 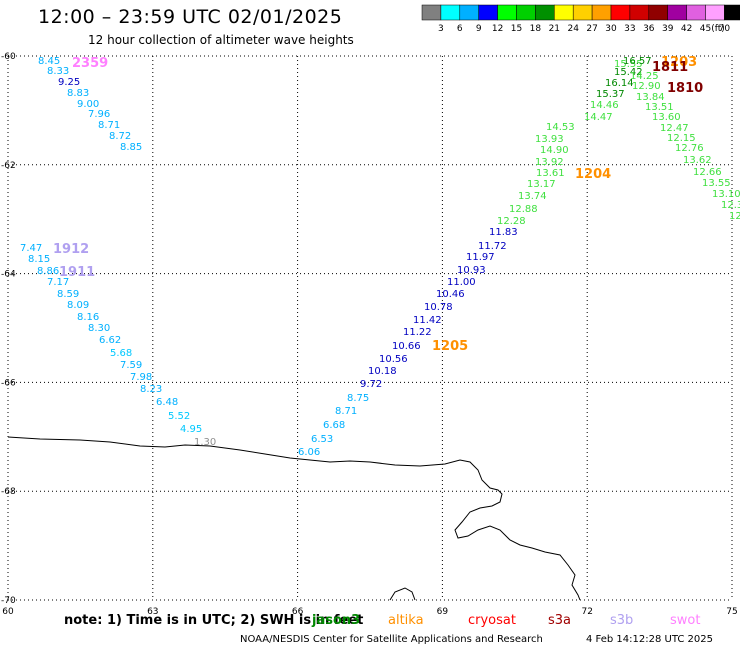 I want to click on wave-height-label: 13.55, so click(x=716, y=183).